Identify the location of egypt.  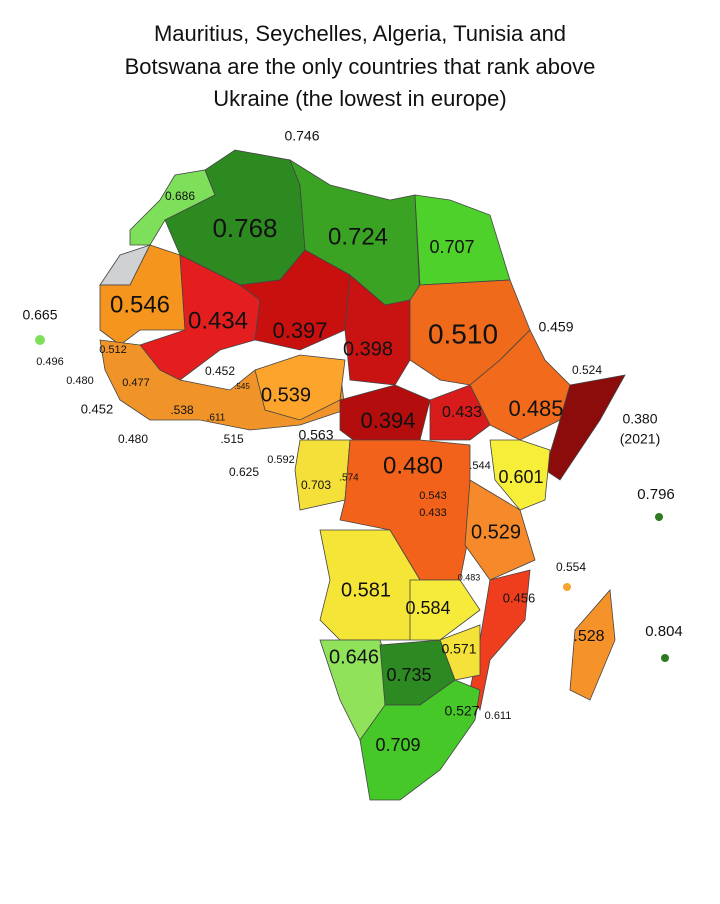
(462, 240).